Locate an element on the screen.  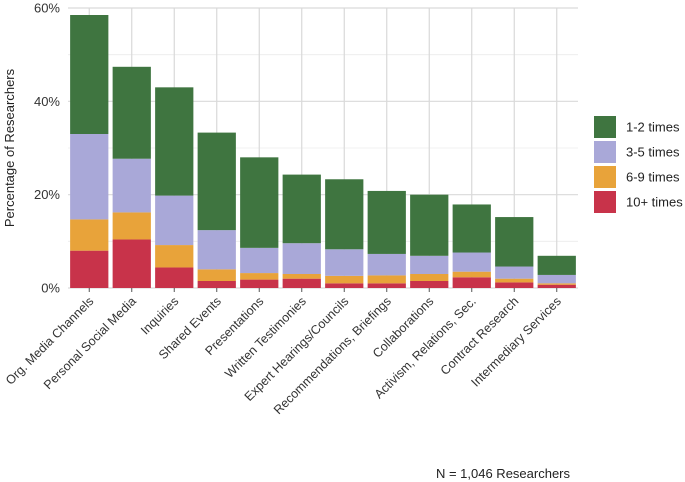
x-tick-label: Inquiries is located at coordinates (159, 315).